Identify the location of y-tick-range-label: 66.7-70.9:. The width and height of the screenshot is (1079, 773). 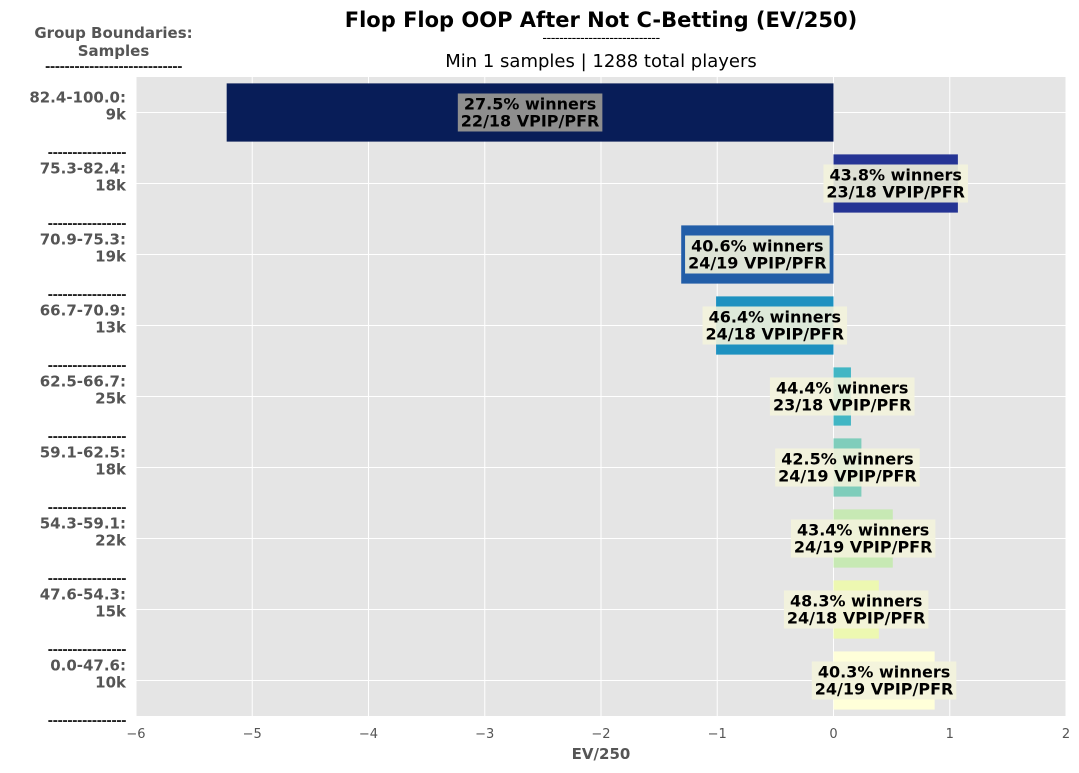
(83, 311).